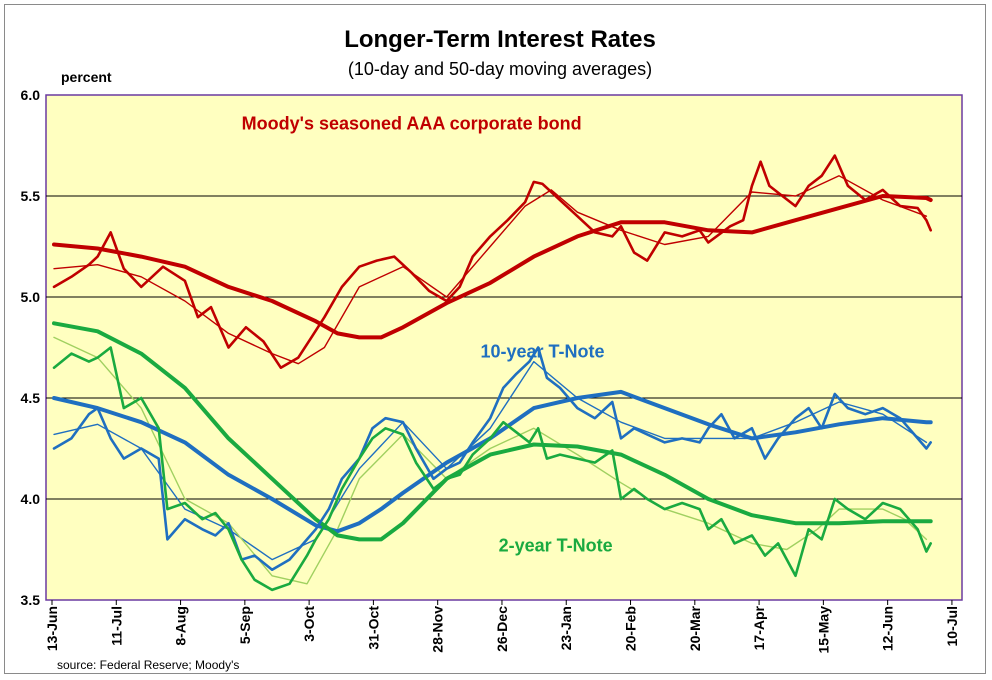 Image resolution: width=992 pixels, height=680 pixels. What do you see at coordinates (86, 77) in the screenshot?
I see `y-axis-unit-label: percent` at bounding box center [86, 77].